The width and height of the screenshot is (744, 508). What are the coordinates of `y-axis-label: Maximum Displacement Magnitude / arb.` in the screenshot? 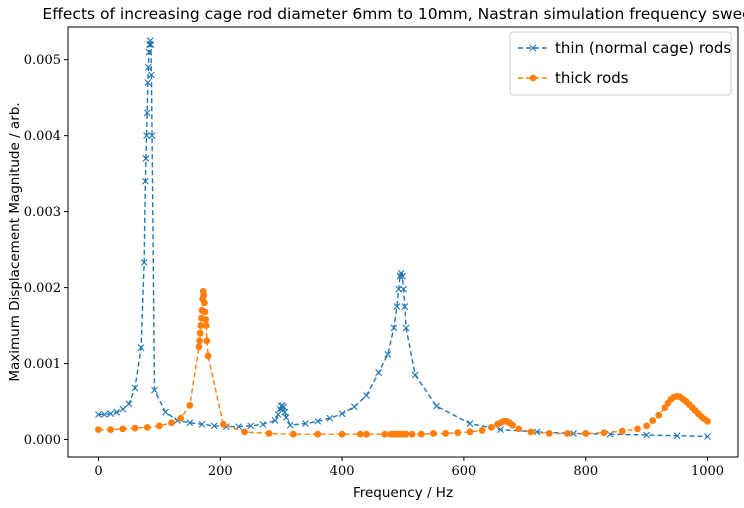 It's located at (15, 241).